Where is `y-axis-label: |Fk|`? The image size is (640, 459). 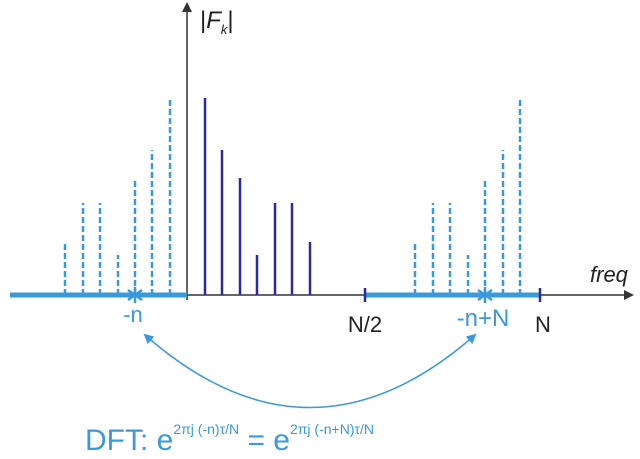
y-axis-label: |Fk| is located at coordinates (217, 22).